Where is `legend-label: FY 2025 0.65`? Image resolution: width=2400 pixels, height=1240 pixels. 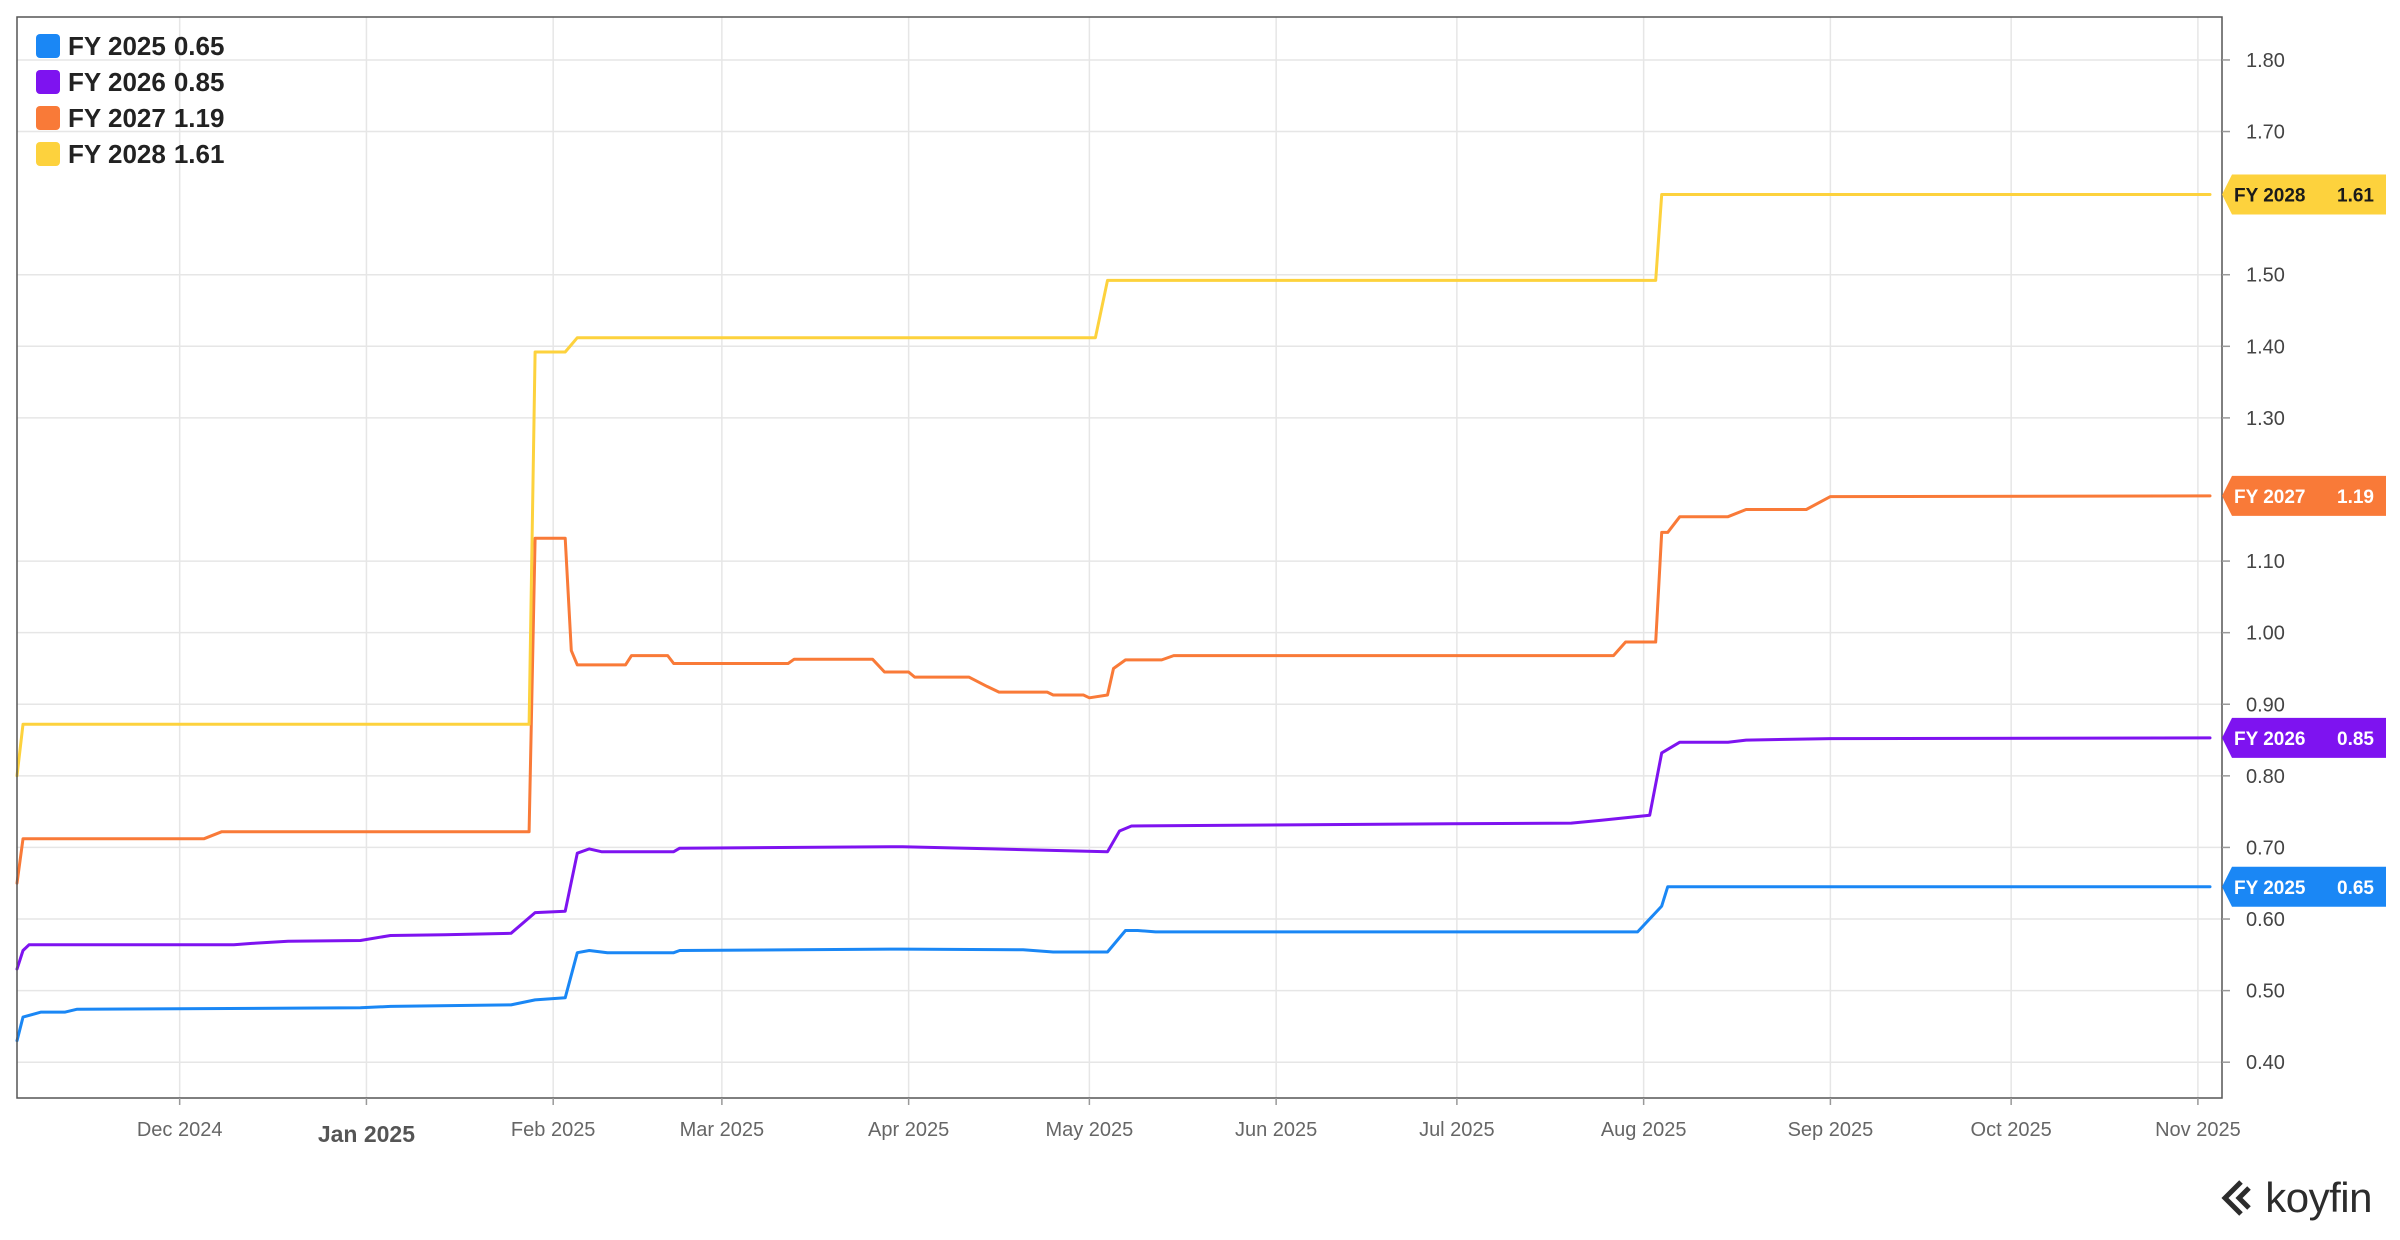 legend-label: FY 2025 0.65 is located at coordinates (146, 45).